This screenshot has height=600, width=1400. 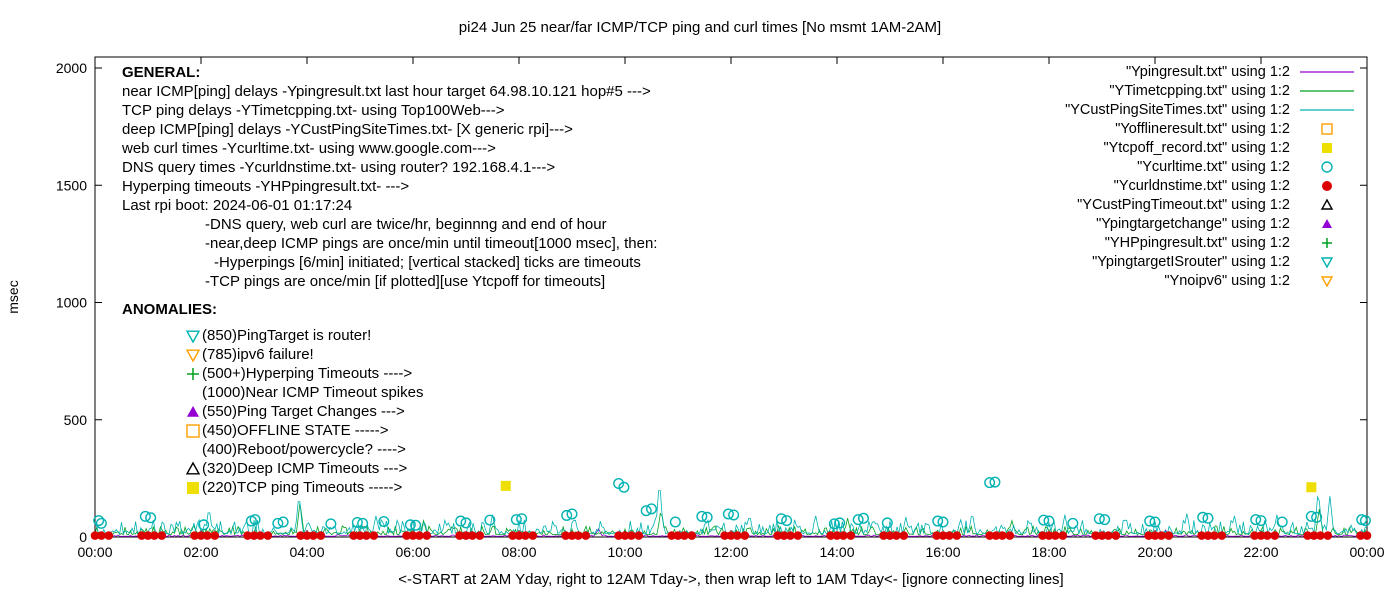 I want to click on legend-triangle-down-open-marker, so click(x=1327, y=282).